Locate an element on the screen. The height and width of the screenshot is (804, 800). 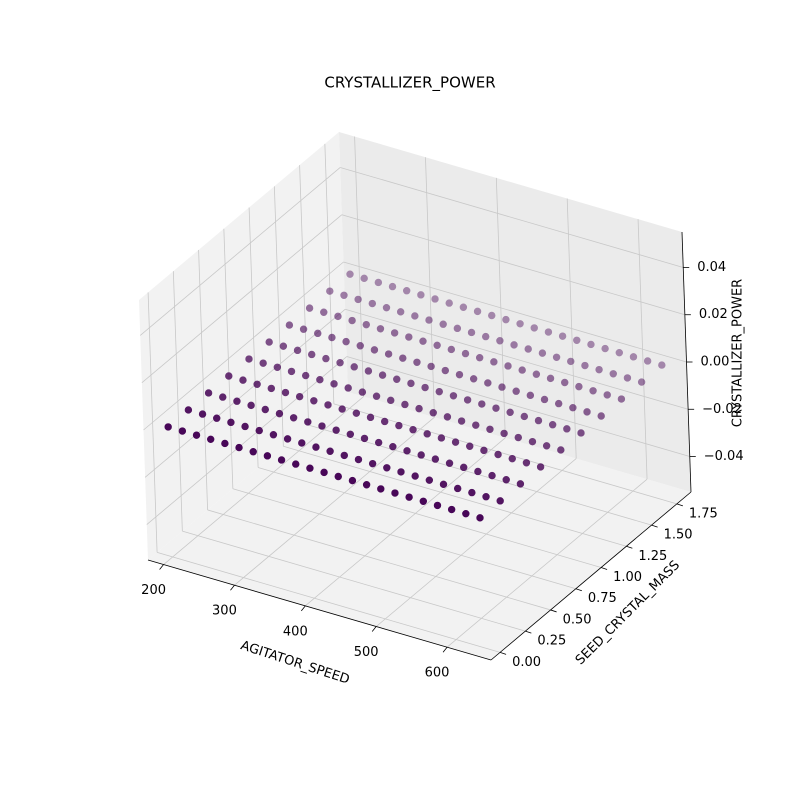
x-tick-label: 500 is located at coordinates (366, 652).